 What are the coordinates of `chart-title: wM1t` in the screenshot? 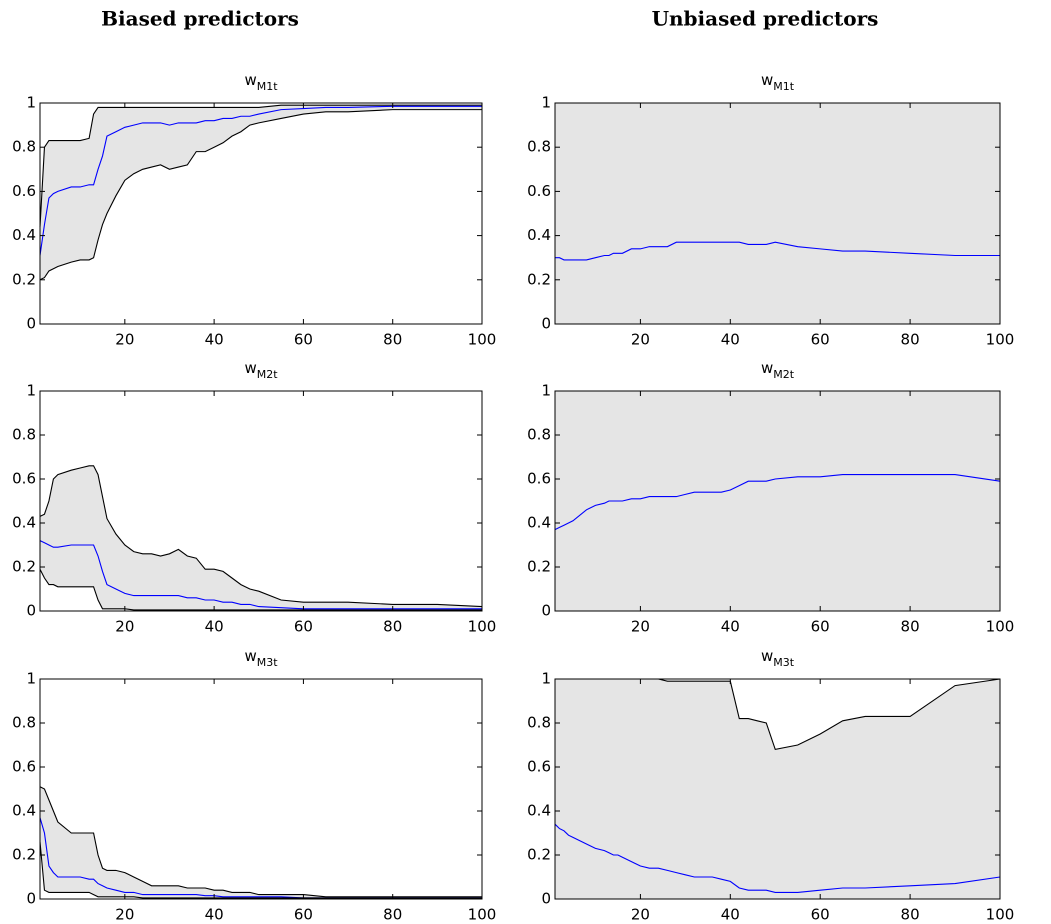 It's located at (778, 82).